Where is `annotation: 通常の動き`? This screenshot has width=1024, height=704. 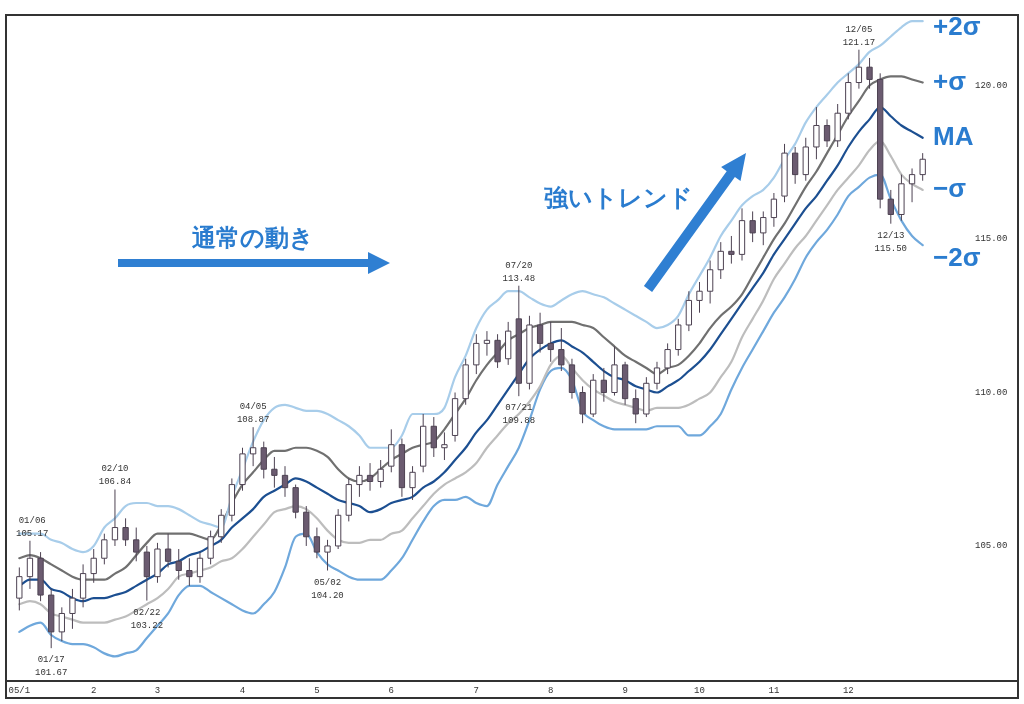 annotation: 通常の動き is located at coordinates (252, 238).